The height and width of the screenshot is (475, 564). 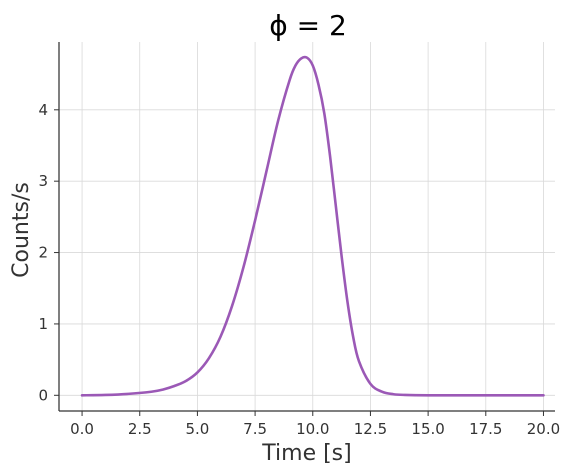 I want to click on x-tick-label: 10.0, so click(x=312, y=429).